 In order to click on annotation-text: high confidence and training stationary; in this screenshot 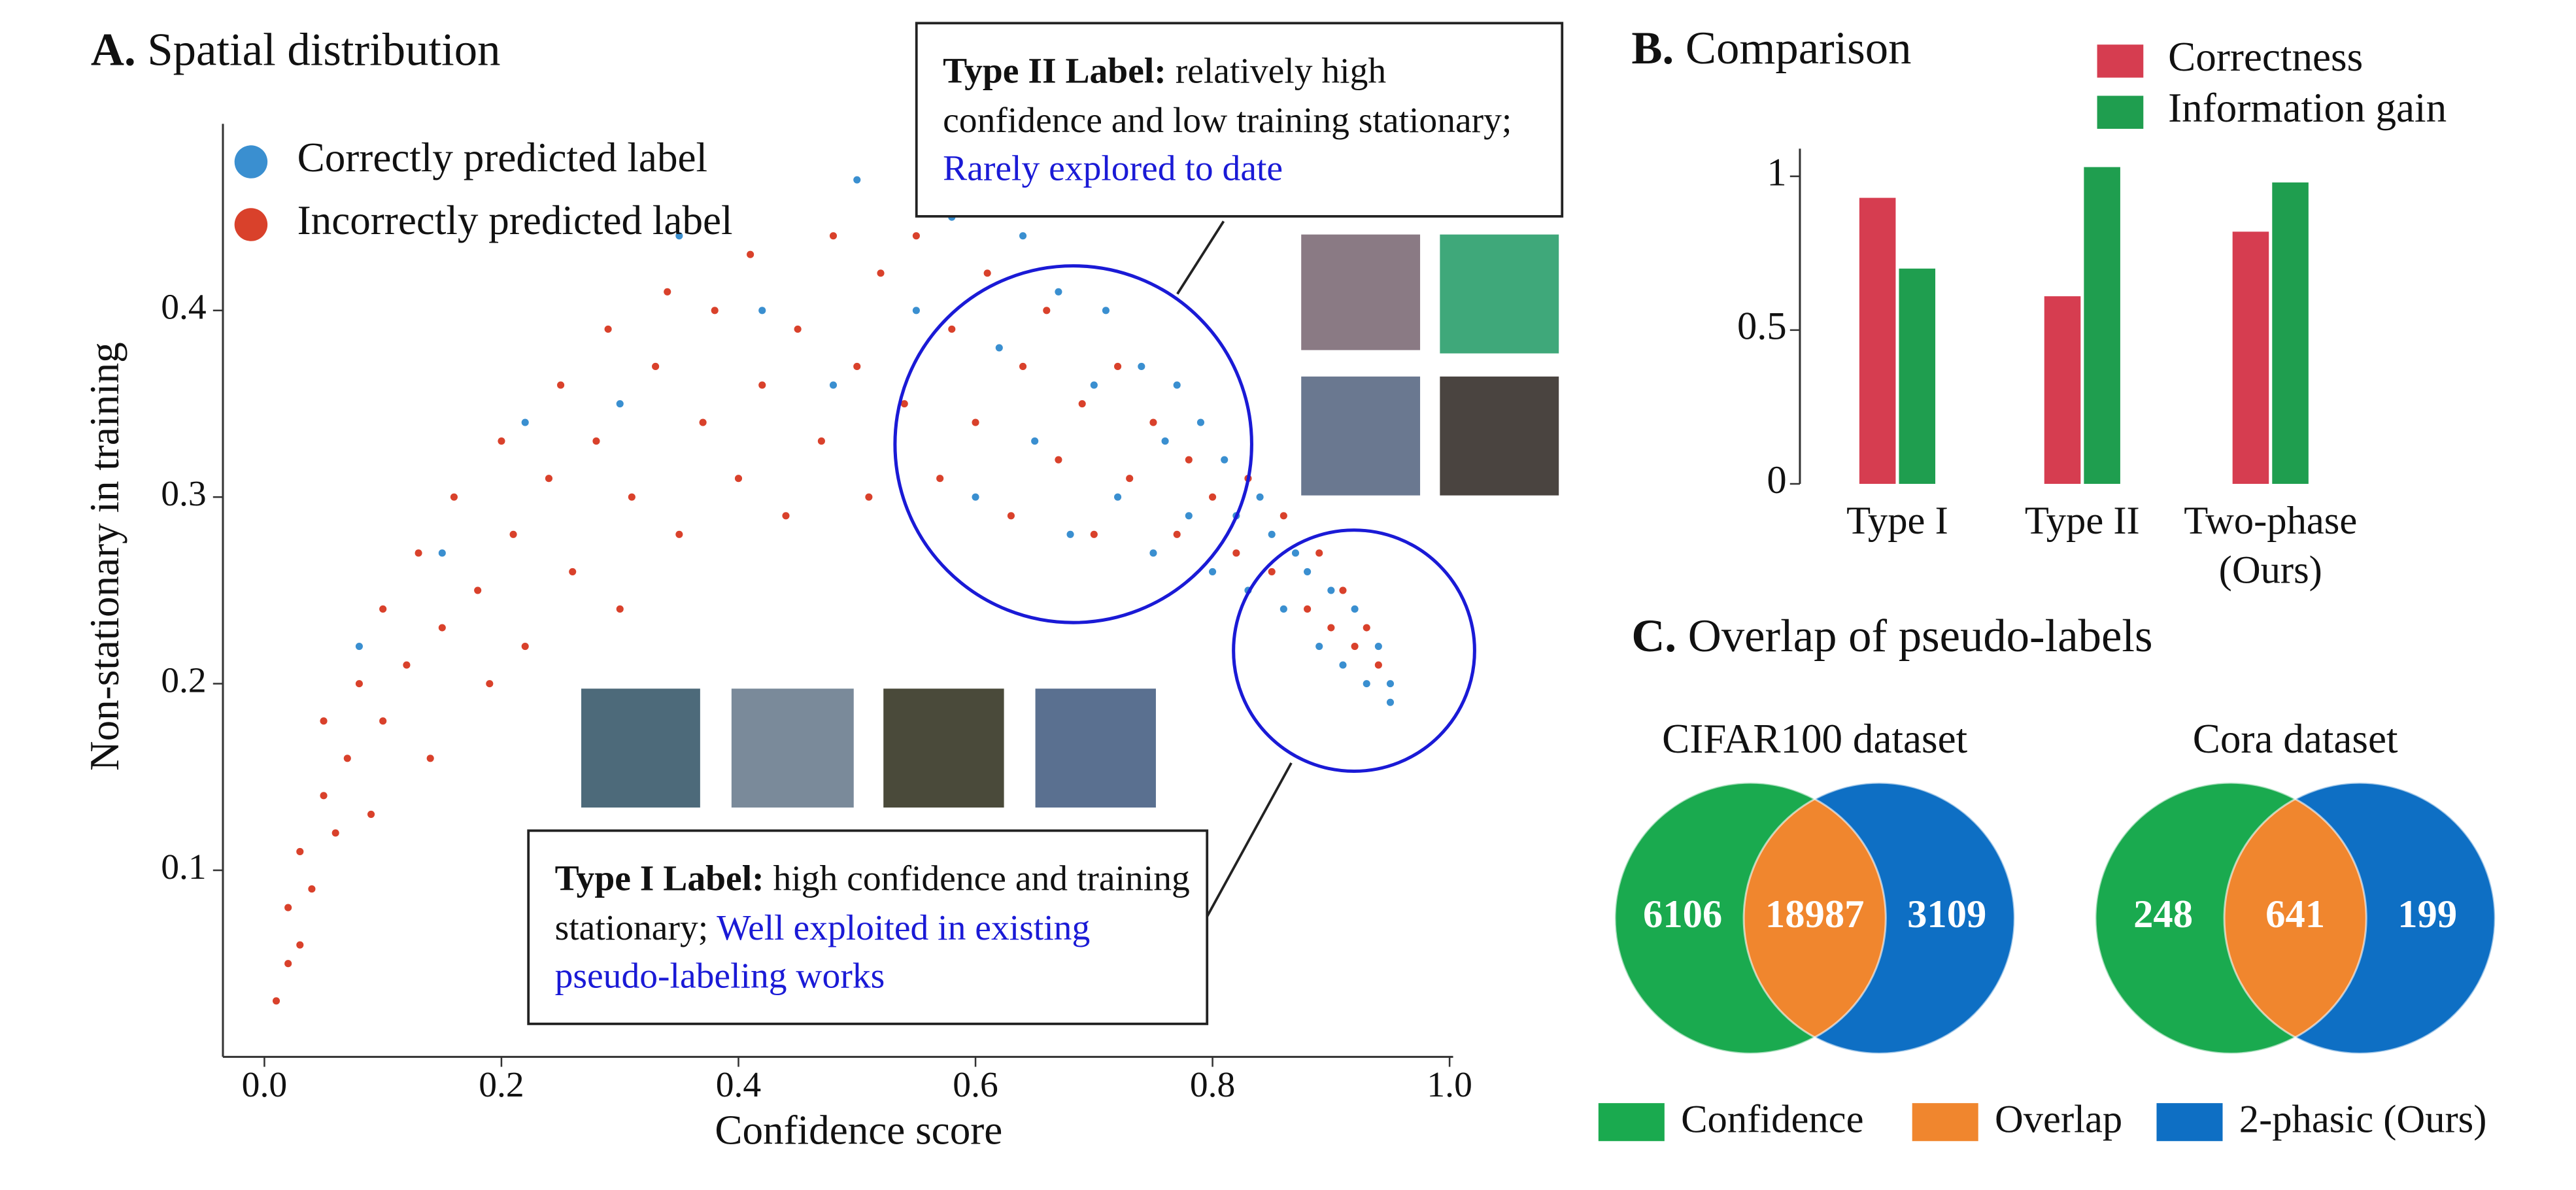, I will do `click(872, 902)`.